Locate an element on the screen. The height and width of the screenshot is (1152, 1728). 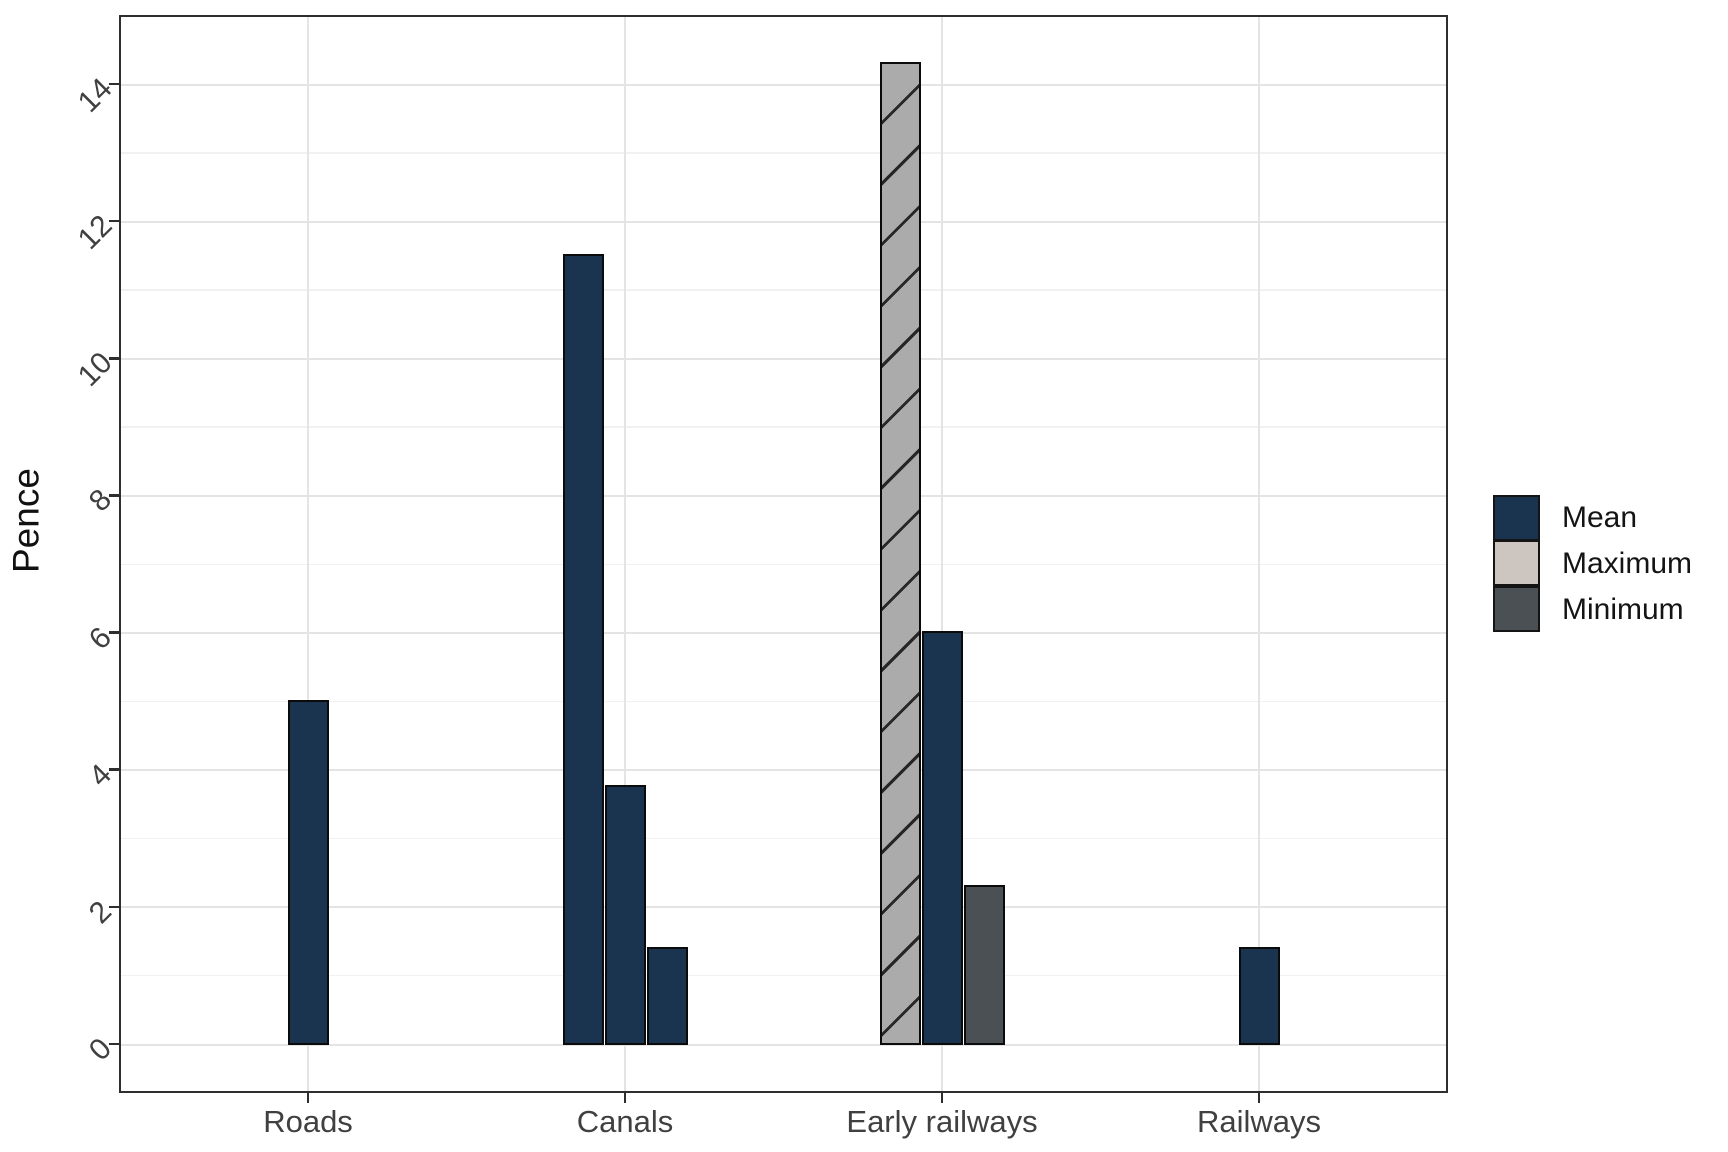
legend: Mean Maximum Minimum is located at coordinates (1592, 564).